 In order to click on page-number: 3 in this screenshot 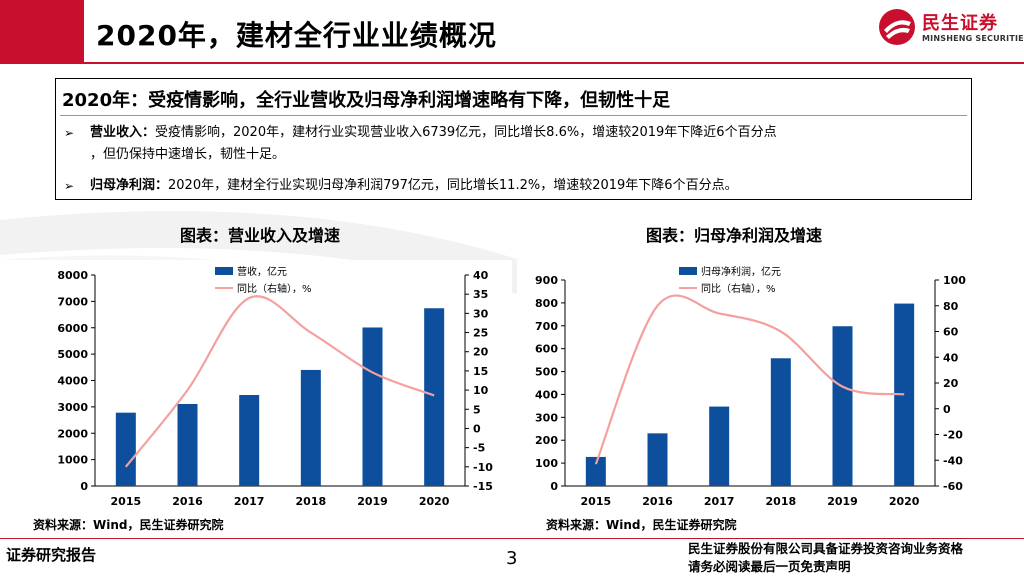, I will do `click(512, 558)`.